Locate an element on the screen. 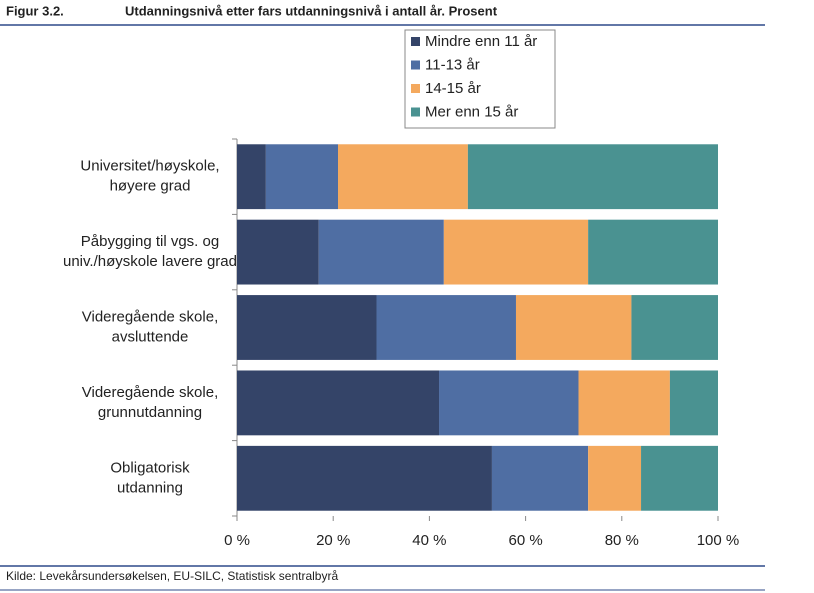 The image size is (814, 593). x-tick-label: 100 % is located at coordinates (718, 540).